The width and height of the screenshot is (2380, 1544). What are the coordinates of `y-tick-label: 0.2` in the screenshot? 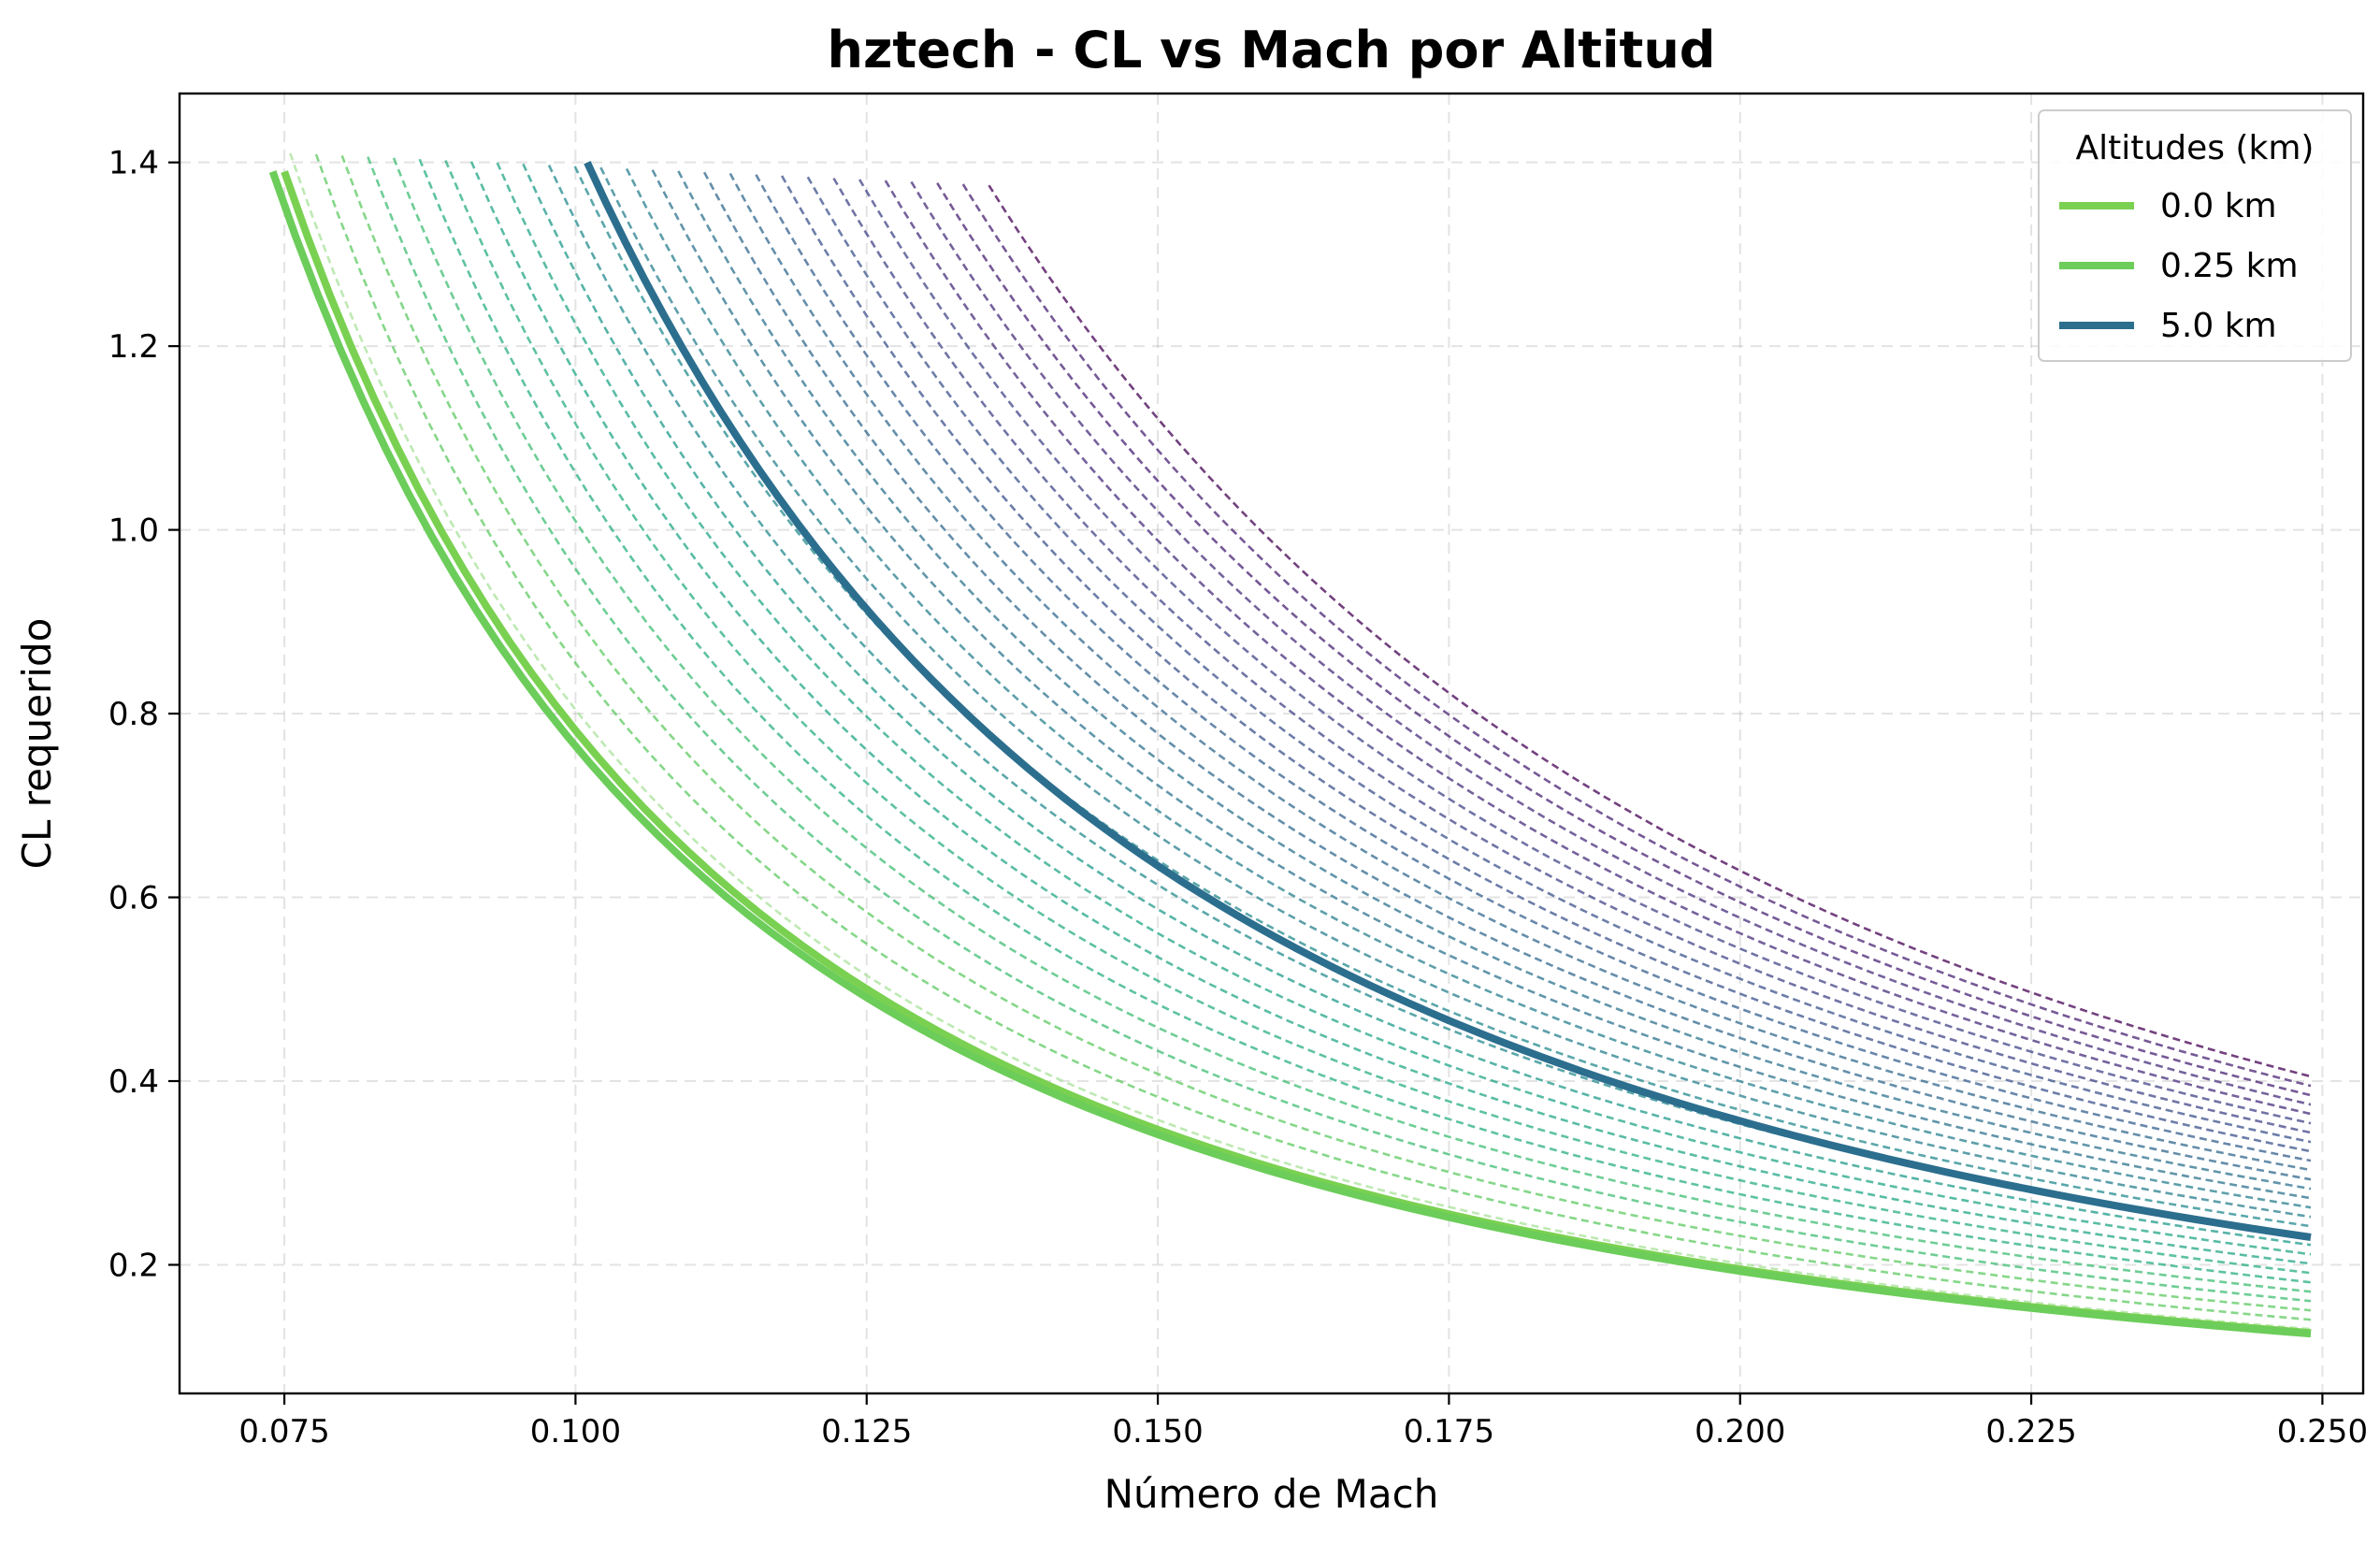 It's located at (133, 1265).